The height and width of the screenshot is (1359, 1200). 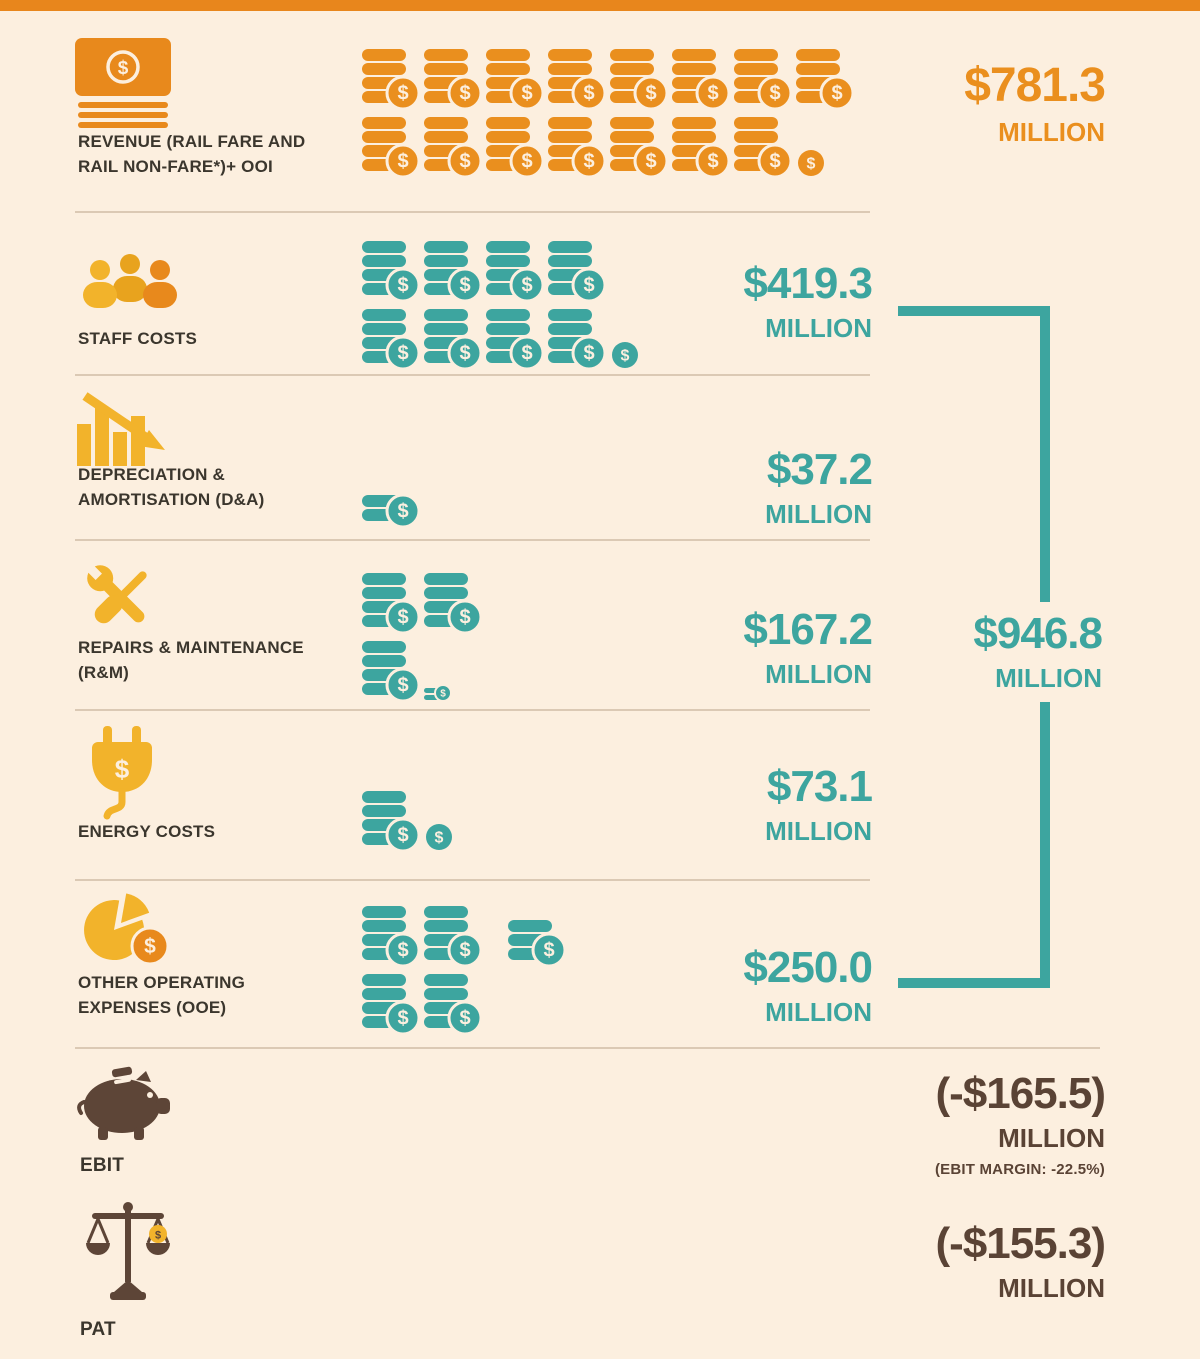 I want to click on coin-spacer, so click(x=495, y=966).